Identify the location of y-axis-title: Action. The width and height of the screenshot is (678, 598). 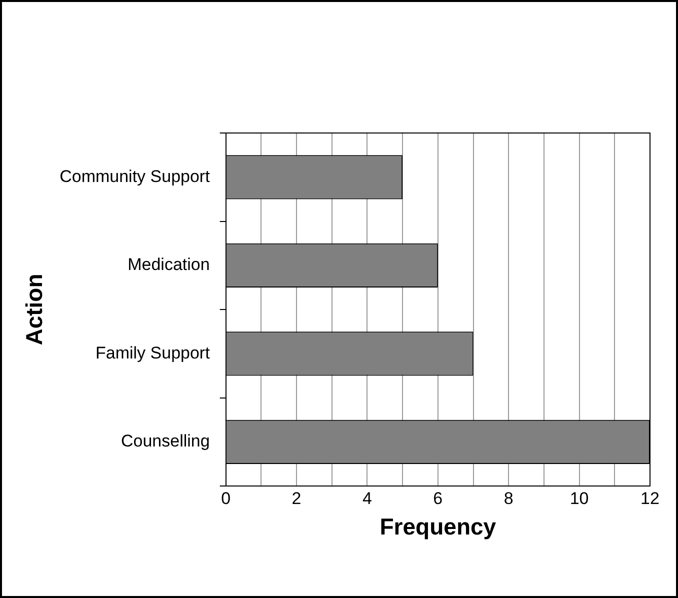
(34, 310).